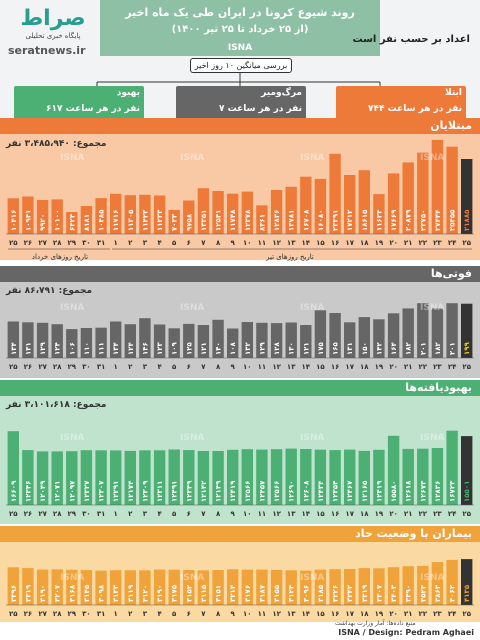  Describe the element at coordinates (240, 575) in the screenshot. I see `severe-band` at that location.